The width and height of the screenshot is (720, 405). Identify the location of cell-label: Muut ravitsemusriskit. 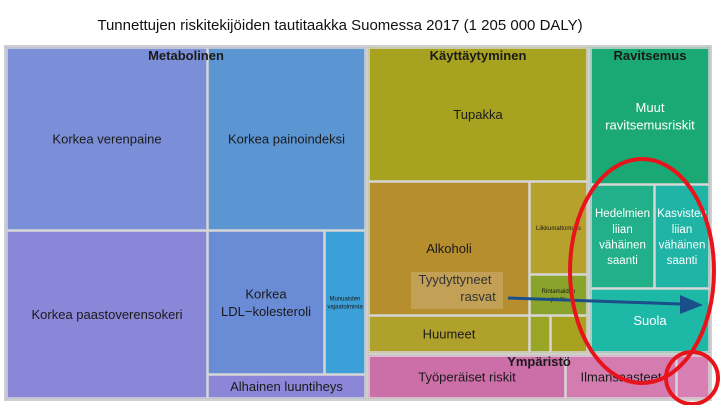
(650, 116).